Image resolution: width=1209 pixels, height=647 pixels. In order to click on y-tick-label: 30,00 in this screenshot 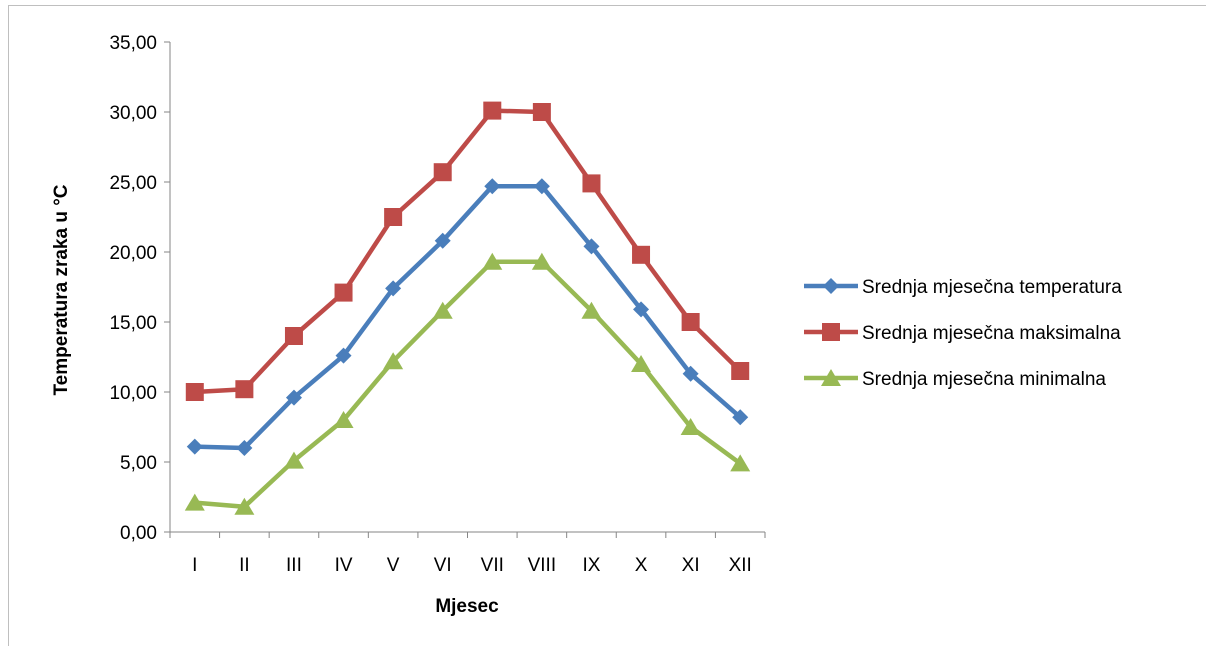, I will do `click(133, 113)`.